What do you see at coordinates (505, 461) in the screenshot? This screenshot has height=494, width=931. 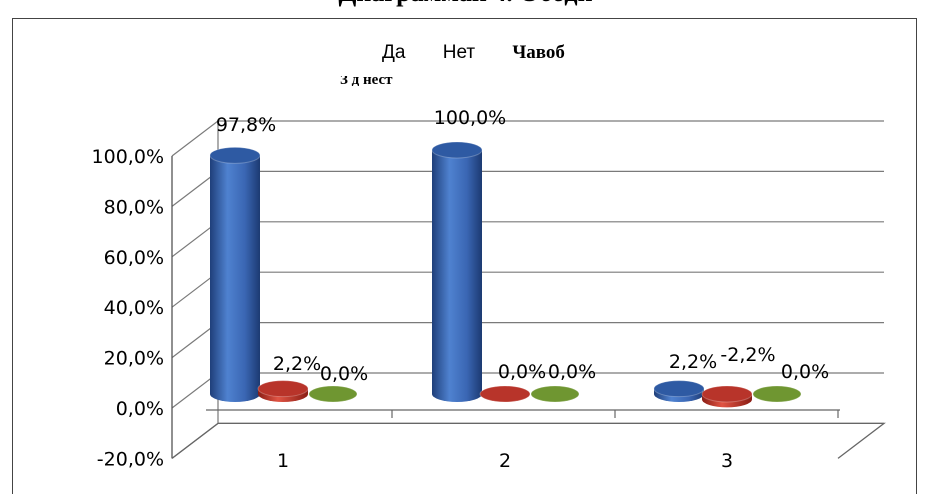 I see `x-tick-label: 2` at bounding box center [505, 461].